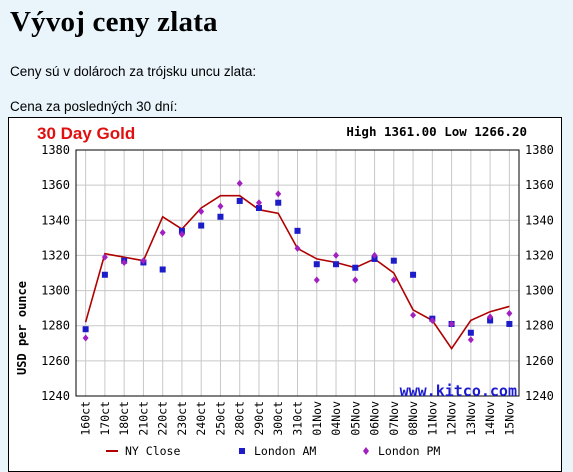  What do you see at coordinates (152, 451) in the screenshot?
I see `legend-label: NY Close` at bounding box center [152, 451].